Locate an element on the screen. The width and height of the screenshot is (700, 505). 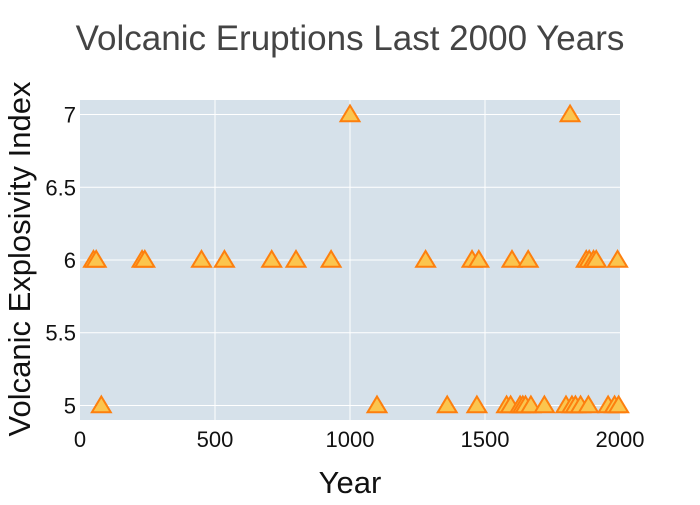
x-tick-label: 0 is located at coordinates (80, 439).